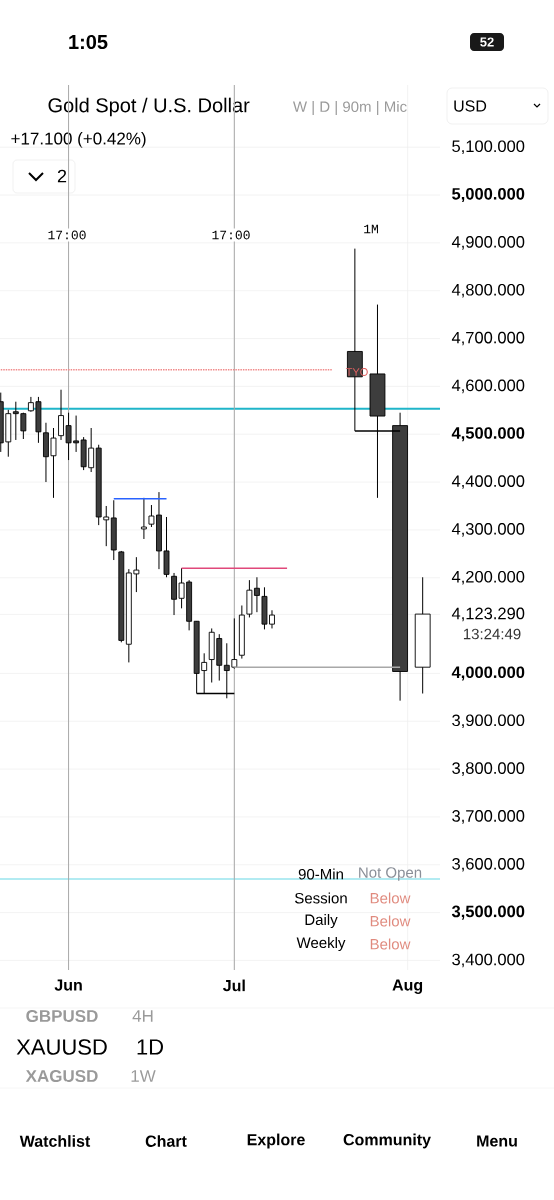  Describe the element at coordinates (55, 1141) in the screenshot. I see `text: Watchlist` at that location.